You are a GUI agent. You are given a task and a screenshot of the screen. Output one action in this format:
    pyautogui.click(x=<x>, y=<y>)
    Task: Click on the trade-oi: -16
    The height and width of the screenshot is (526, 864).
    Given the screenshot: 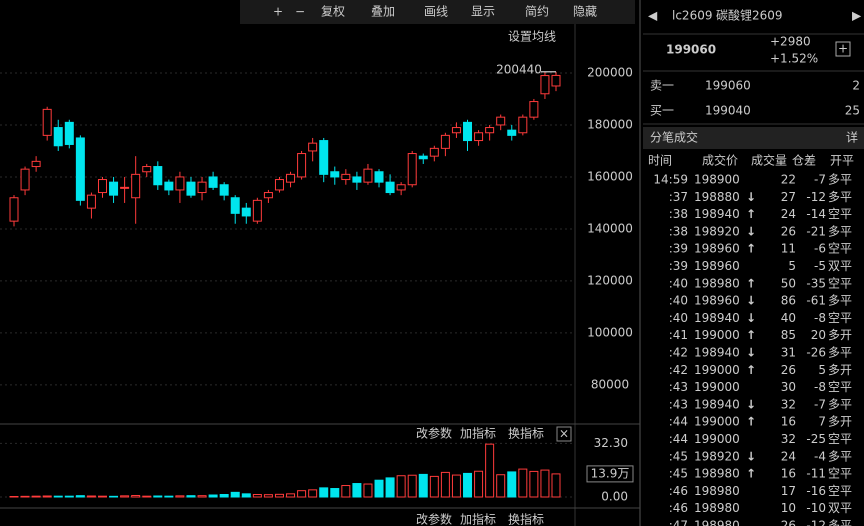 What is the action you would take?
    pyautogui.click(x=816, y=491)
    